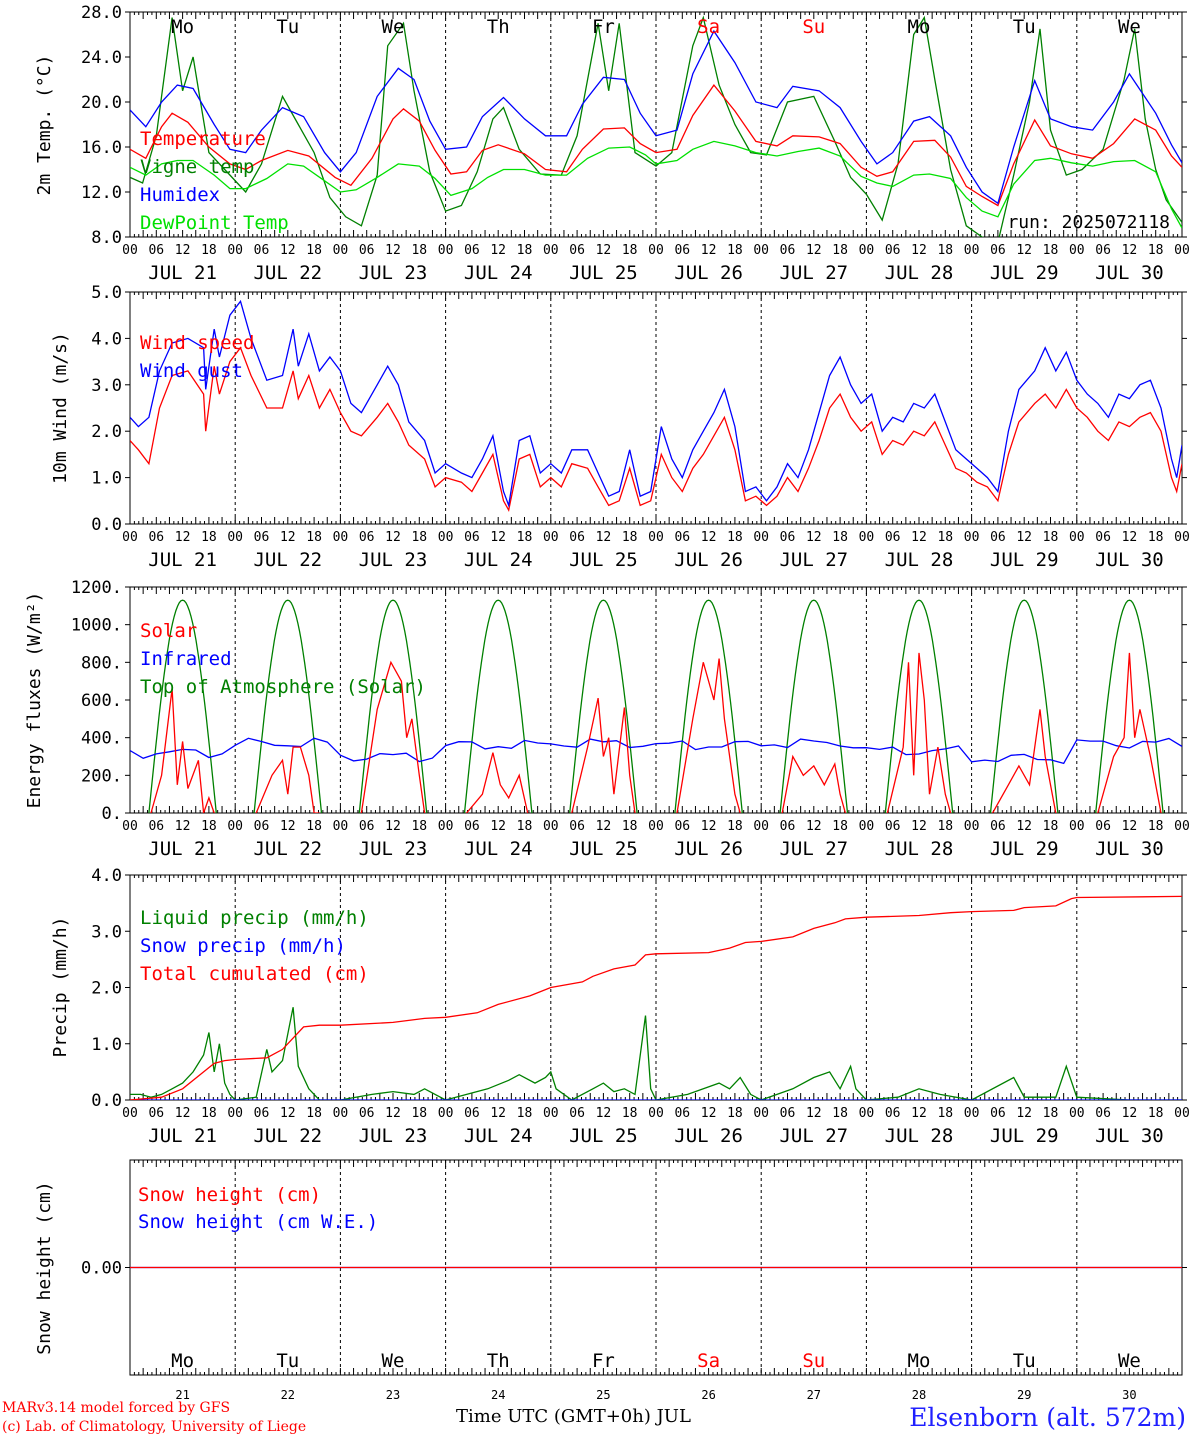 The image size is (1194, 1440). Describe the element at coordinates (60, 987) in the screenshot. I see `y-axis-label: Precip (mm/h)` at that location.